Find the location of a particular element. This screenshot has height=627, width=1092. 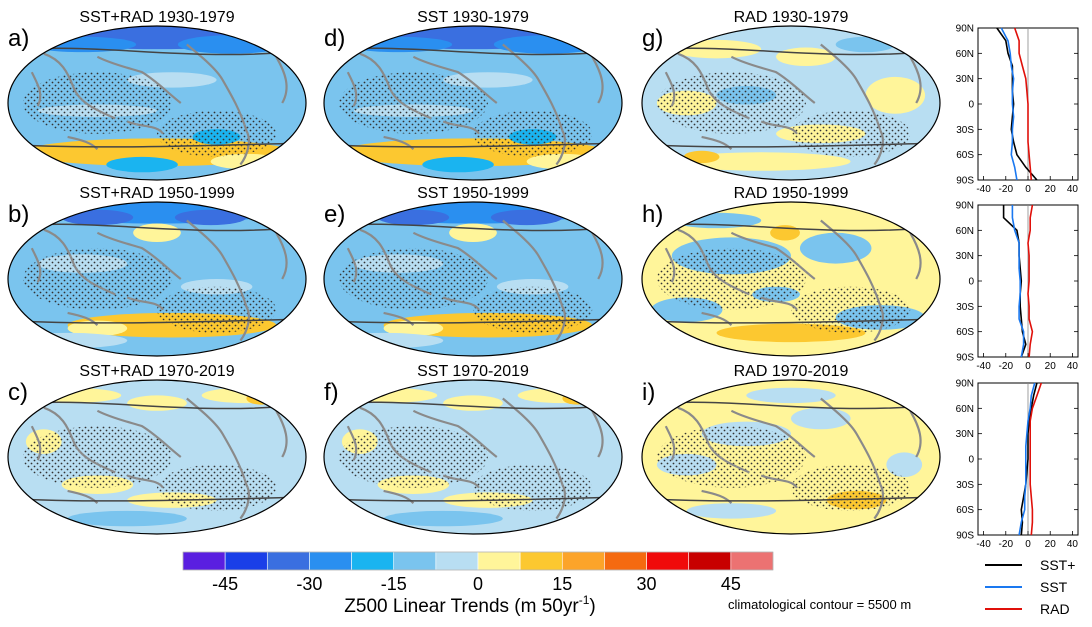

panel-title: SST 1950-1999 is located at coordinates (473, 193).